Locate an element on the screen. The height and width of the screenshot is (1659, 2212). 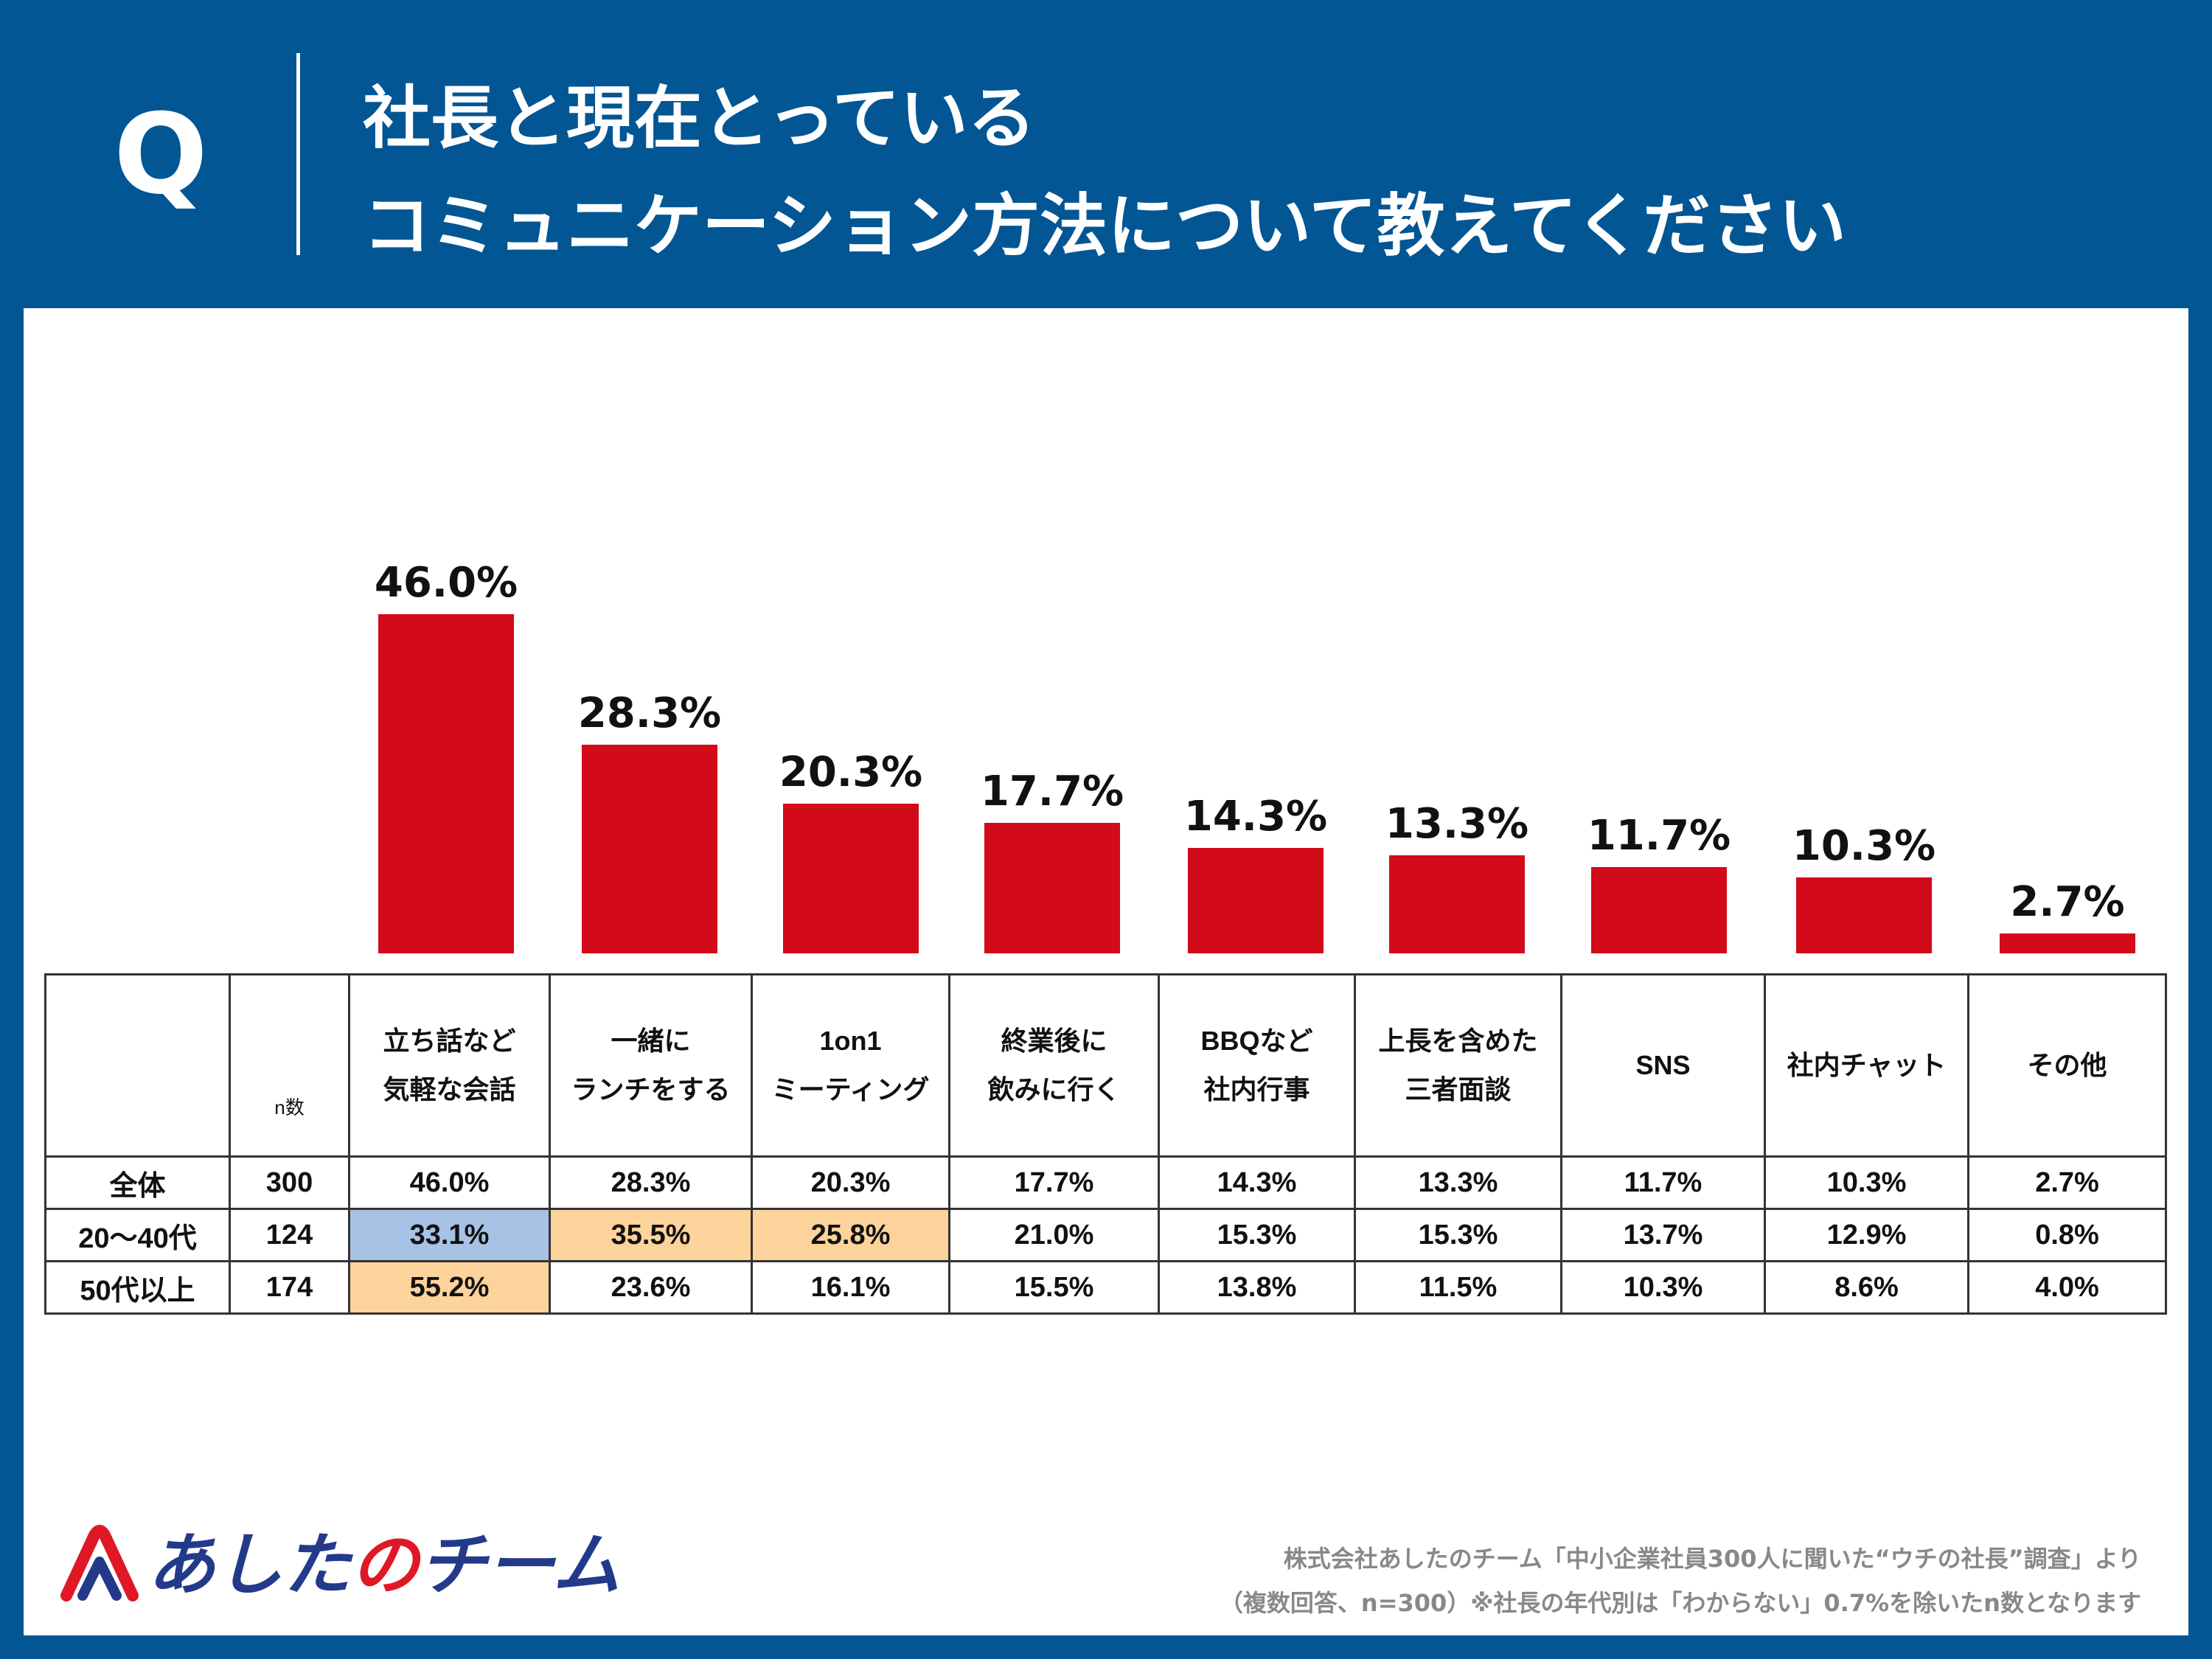
value-cell: 23.6% is located at coordinates (651, 1287).